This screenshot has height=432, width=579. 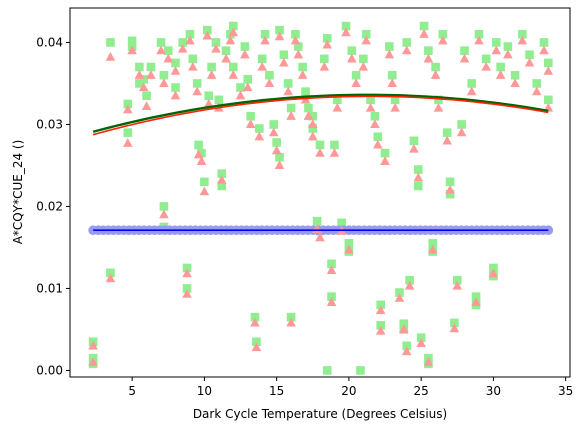 What do you see at coordinates (276, 391) in the screenshot?
I see `x-tick-label: 15` at bounding box center [276, 391].